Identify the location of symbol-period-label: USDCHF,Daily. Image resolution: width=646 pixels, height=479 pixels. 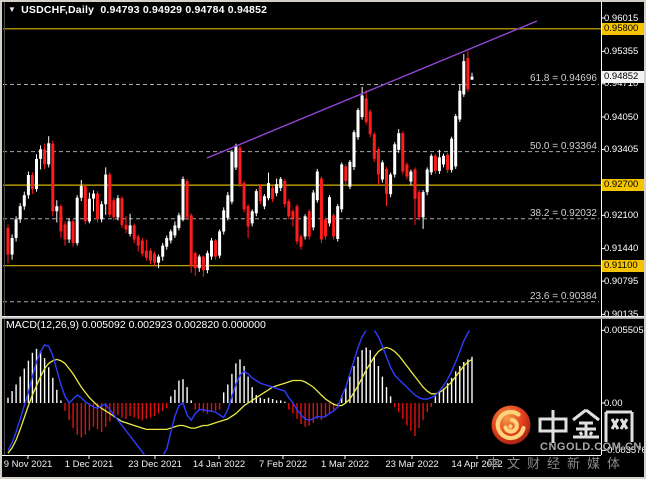
(58, 10).